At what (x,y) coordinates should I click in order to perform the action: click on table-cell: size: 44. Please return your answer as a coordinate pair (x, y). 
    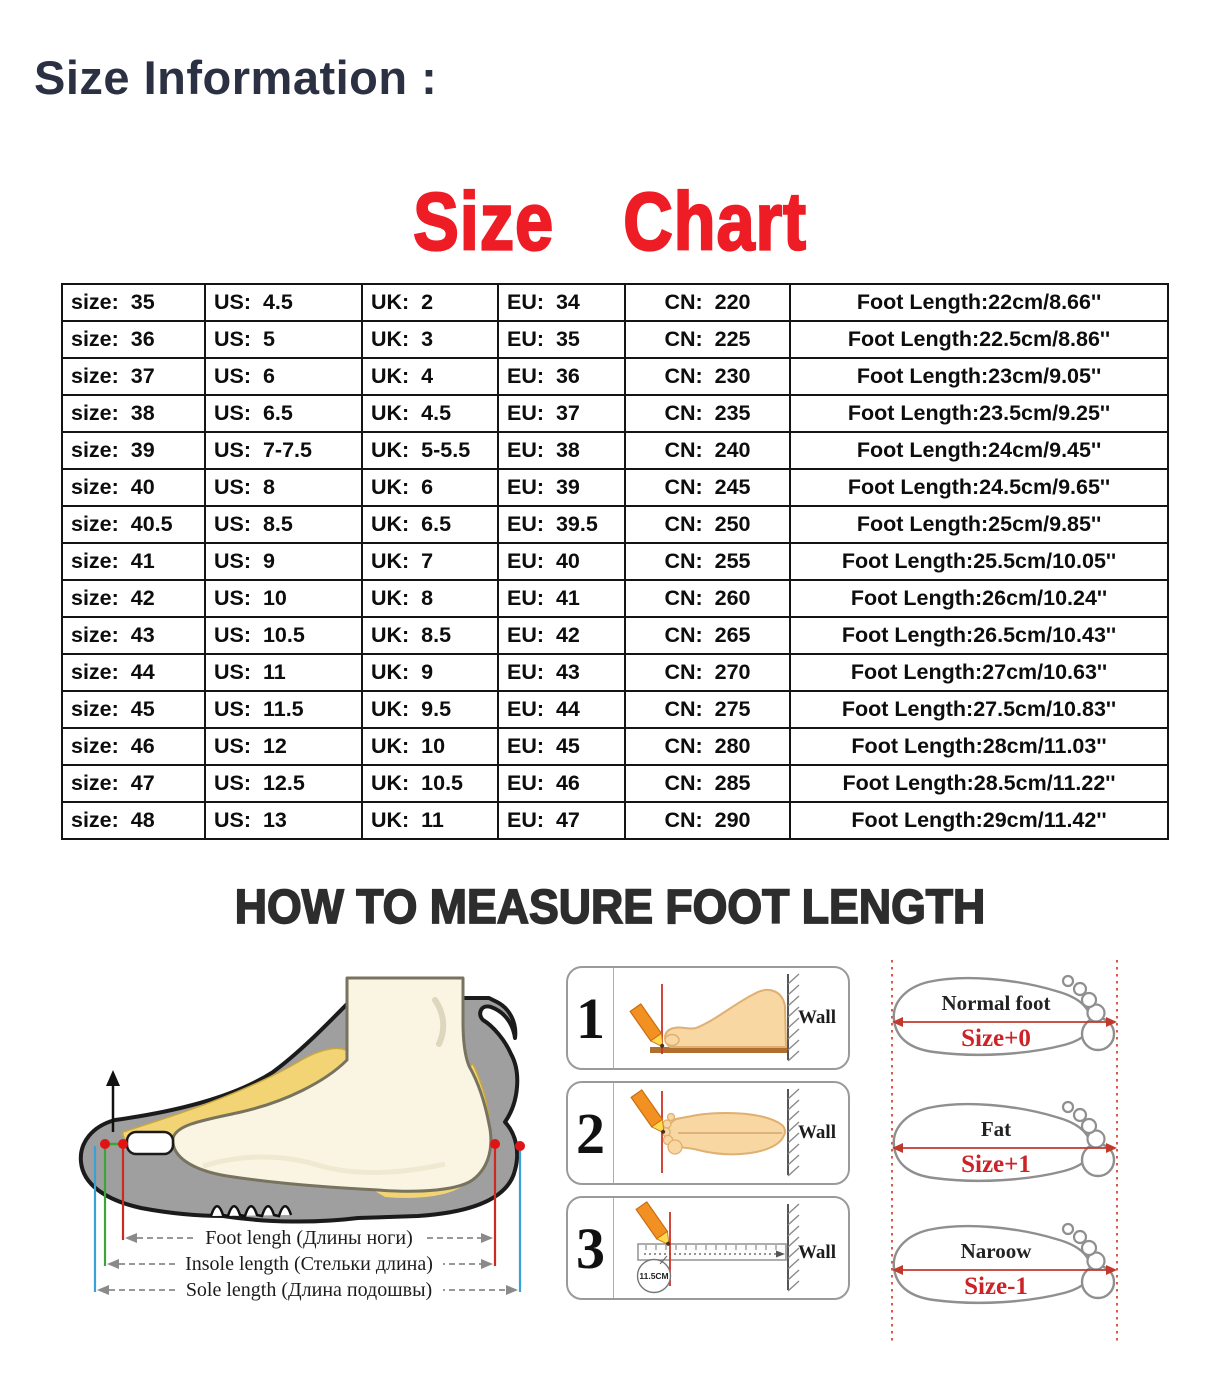
    Looking at the image, I should click on (133, 672).